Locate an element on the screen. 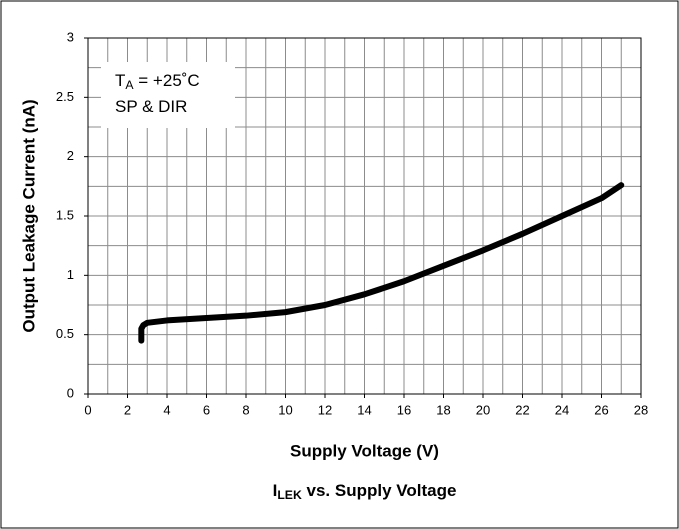 This screenshot has height=529, width=679. y-tick-label: 0 is located at coordinates (70, 392).